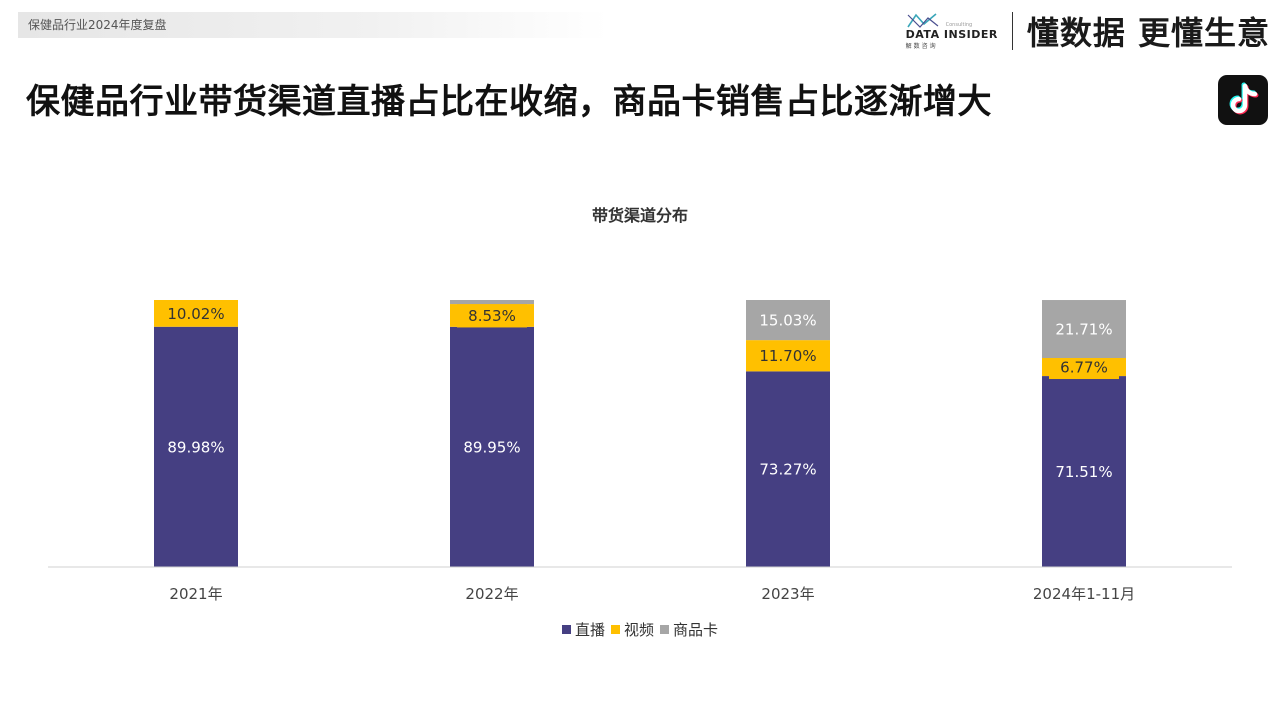 The image size is (1280, 720). What do you see at coordinates (951, 34) in the screenshot?
I see `brand-name: DATA INSIDER` at bounding box center [951, 34].